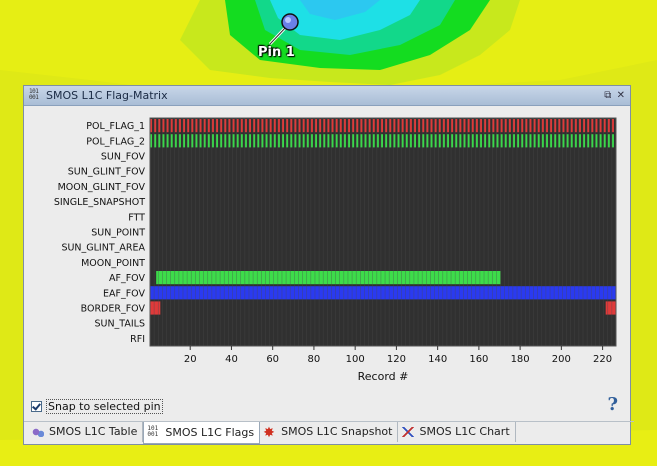 Image resolution: width=657 pixels, height=466 pixels. What do you see at coordinates (612, 404) in the screenshot?
I see `help-icon: ?` at bounding box center [612, 404].